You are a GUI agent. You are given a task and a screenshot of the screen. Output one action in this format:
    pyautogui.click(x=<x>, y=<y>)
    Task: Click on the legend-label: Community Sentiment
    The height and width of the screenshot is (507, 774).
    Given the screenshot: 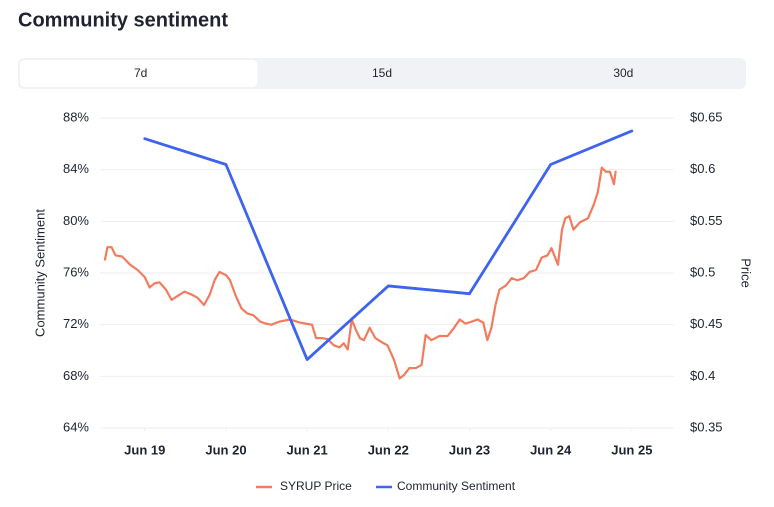 What is the action you would take?
    pyautogui.click(x=456, y=486)
    